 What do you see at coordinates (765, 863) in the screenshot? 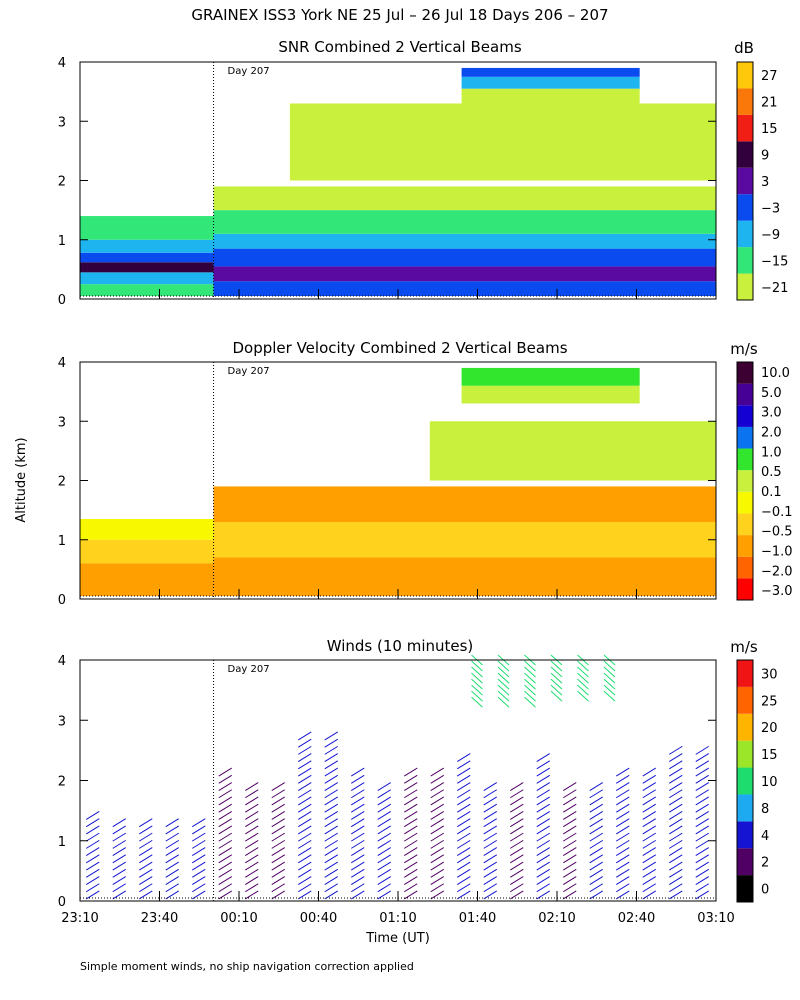
I see `colorbar-tick-label: 2` at bounding box center [765, 863].